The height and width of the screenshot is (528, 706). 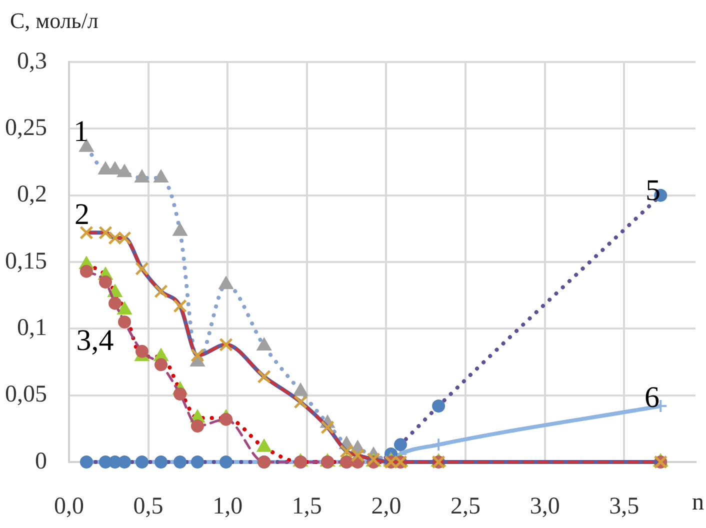 I want to click on annotation: 6, so click(x=652, y=397).